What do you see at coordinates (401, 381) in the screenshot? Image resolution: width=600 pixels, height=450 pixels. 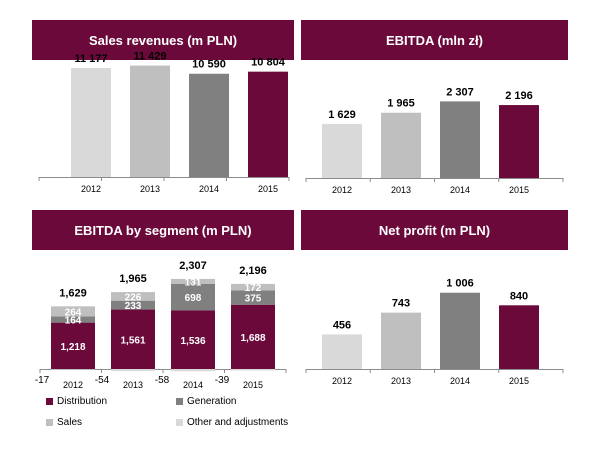 I see `net-profit-tick-label: 2013` at bounding box center [401, 381].